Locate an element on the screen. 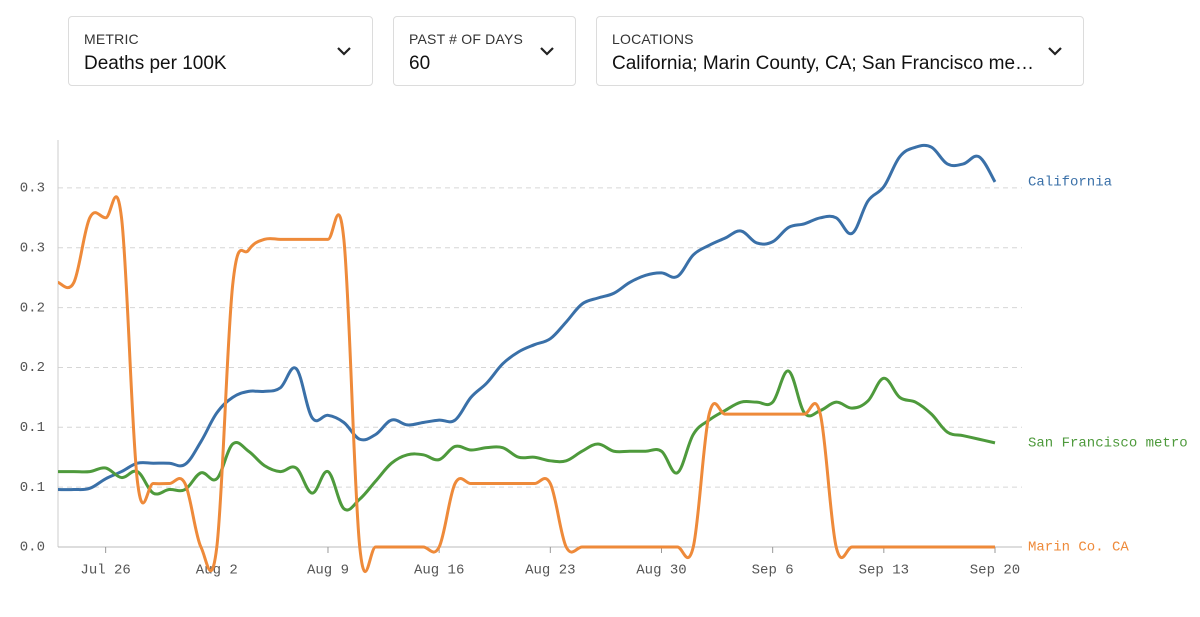  x-tick-label: Aug 16 is located at coordinates (439, 571).